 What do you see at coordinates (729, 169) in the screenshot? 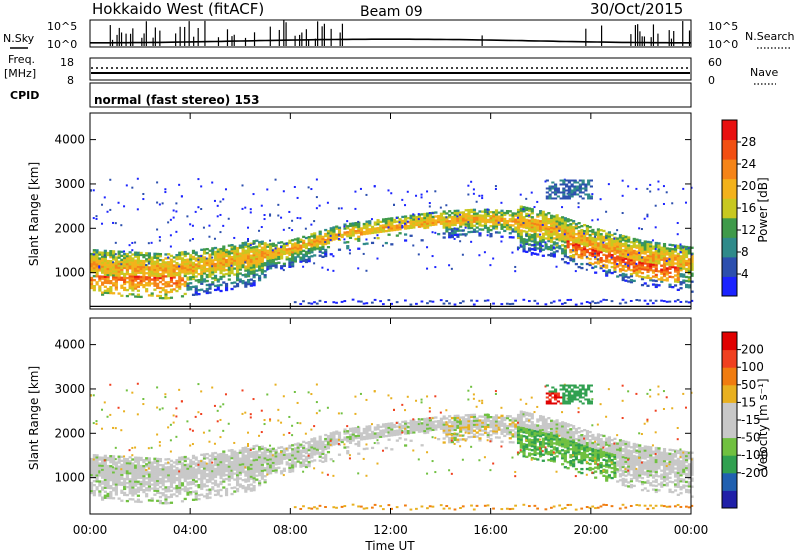
I see `colorbar-segment` at bounding box center [729, 169].